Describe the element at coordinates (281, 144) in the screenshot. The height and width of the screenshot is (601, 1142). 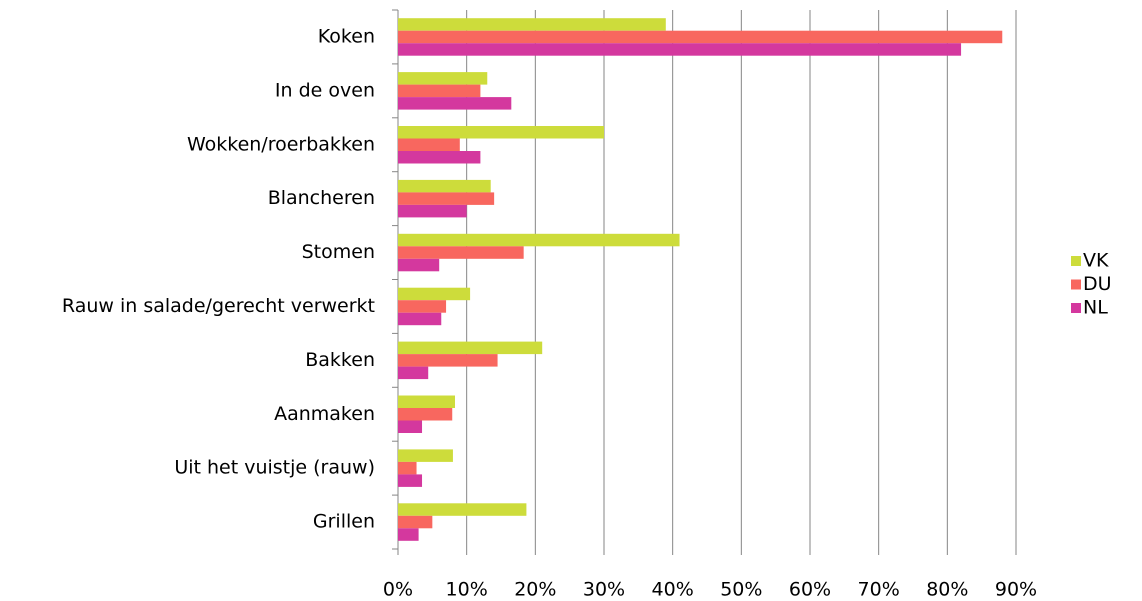
I see `y-tick-label: Wokken/roerbakken` at that location.